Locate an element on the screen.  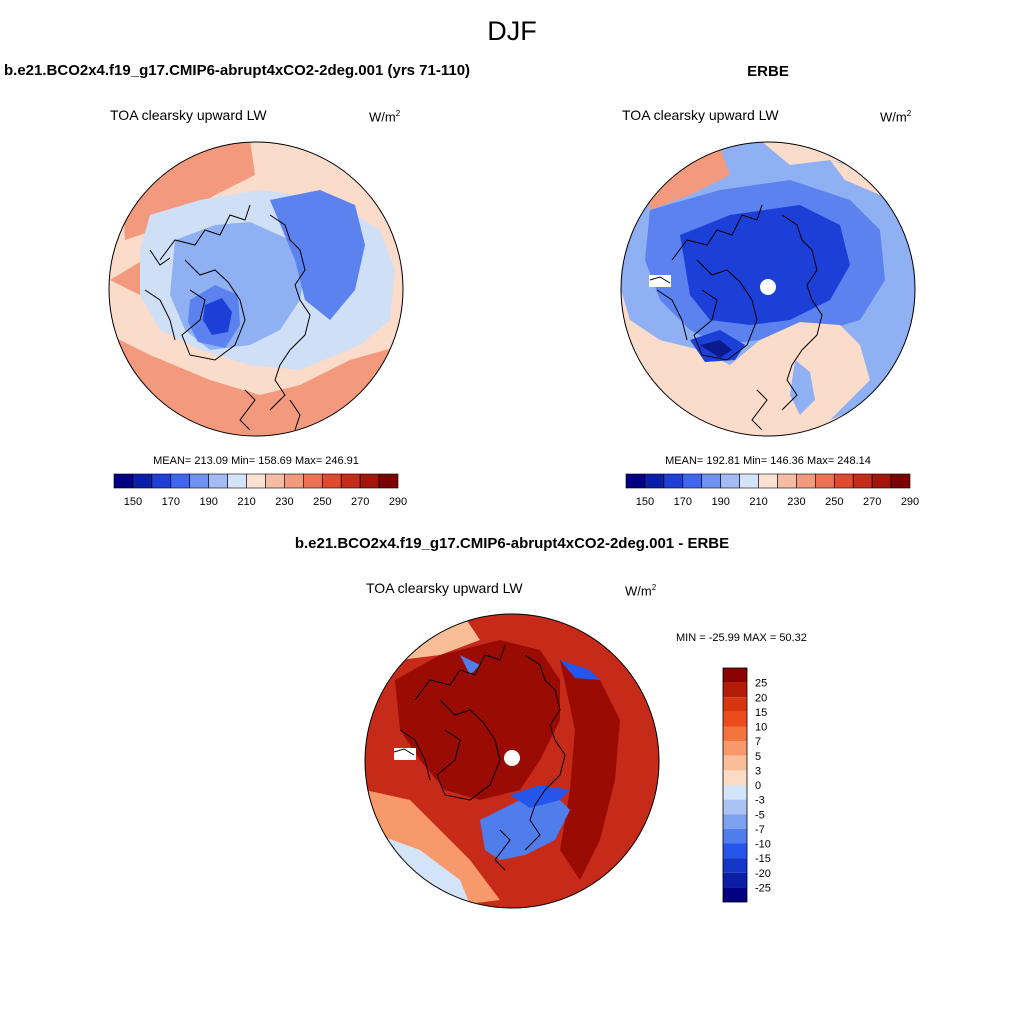
map-obs is located at coordinates (768, 289).